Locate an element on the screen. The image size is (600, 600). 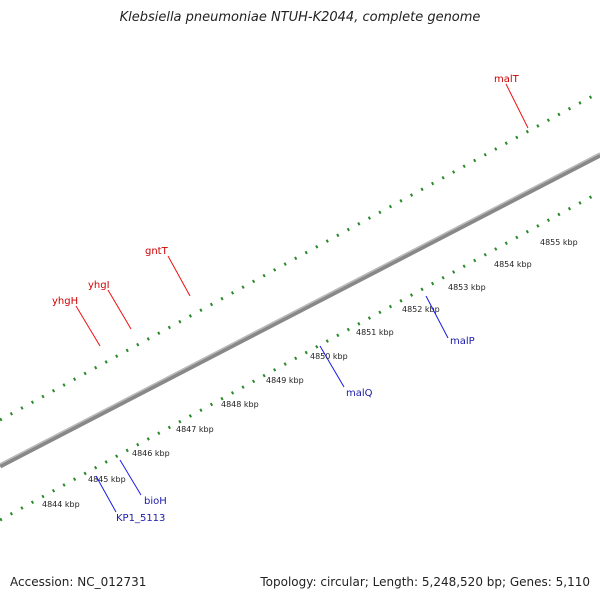
kbp-label-4847: 4847 kbp is located at coordinates (195, 429).